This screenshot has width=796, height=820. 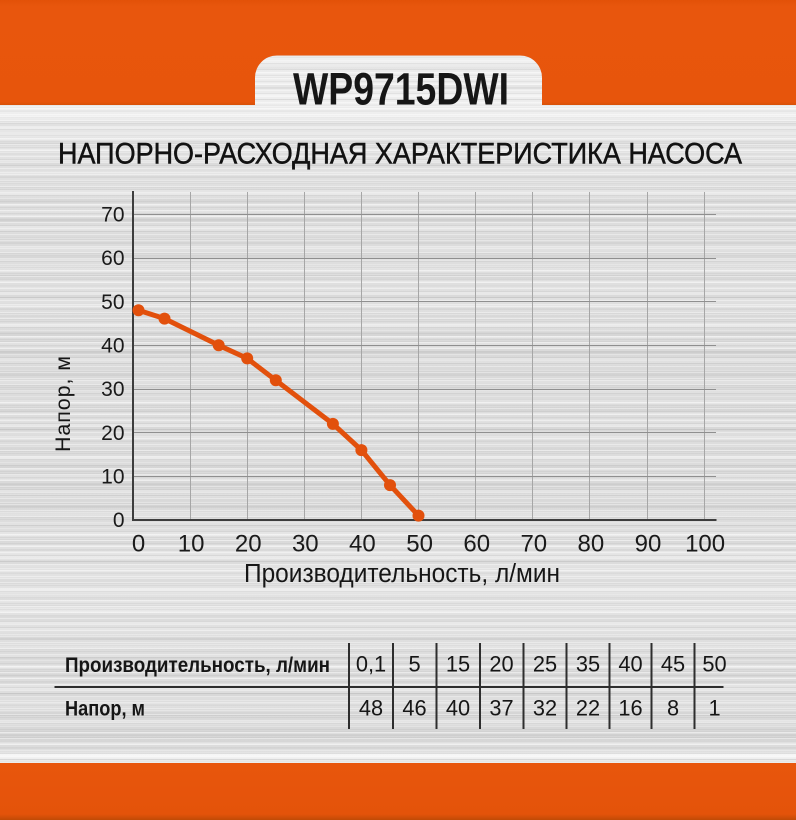 I want to click on svg-text: 80, so click(x=591, y=544).